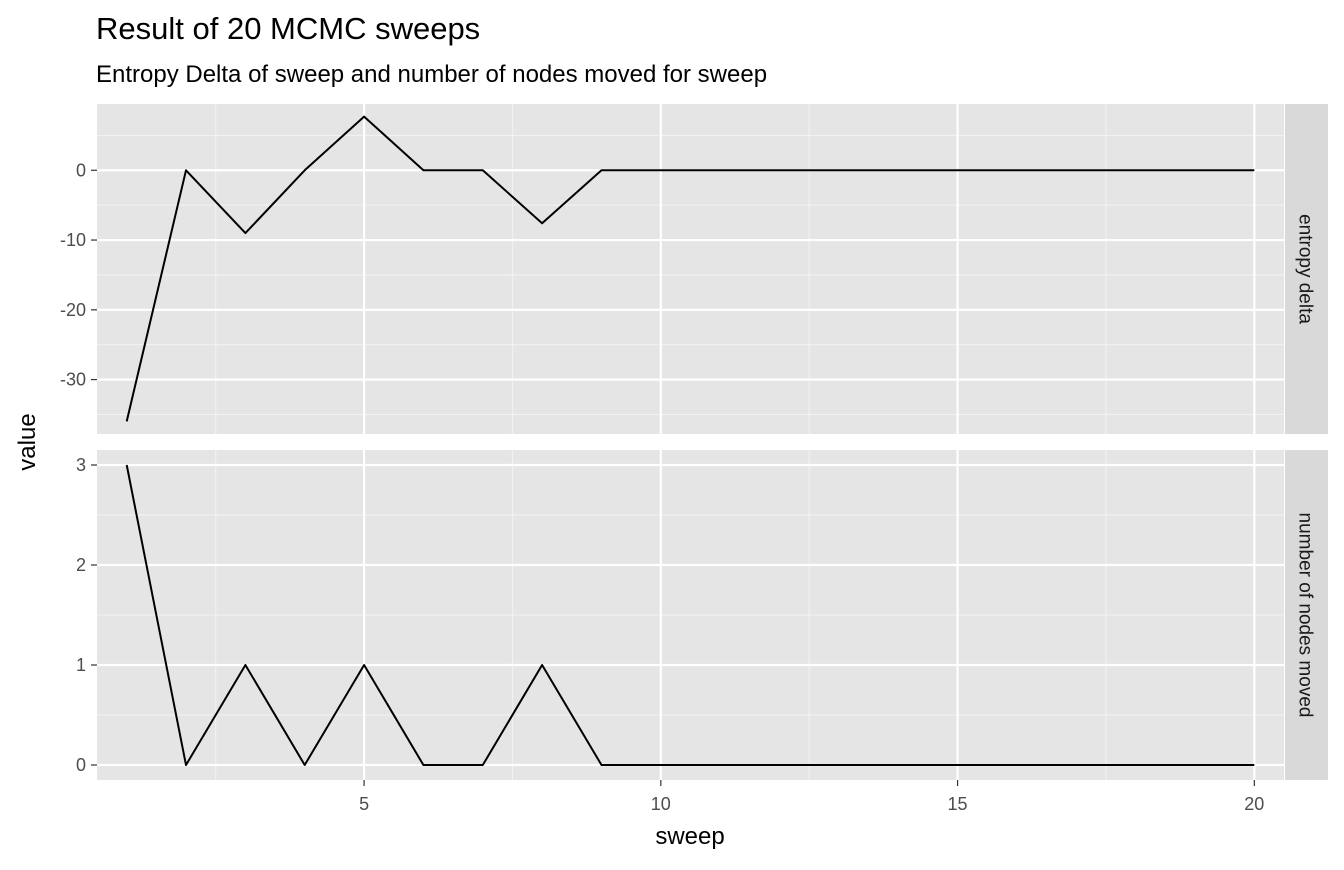  I want to click on facet-strip-label: entropy delta, so click(1305, 269).